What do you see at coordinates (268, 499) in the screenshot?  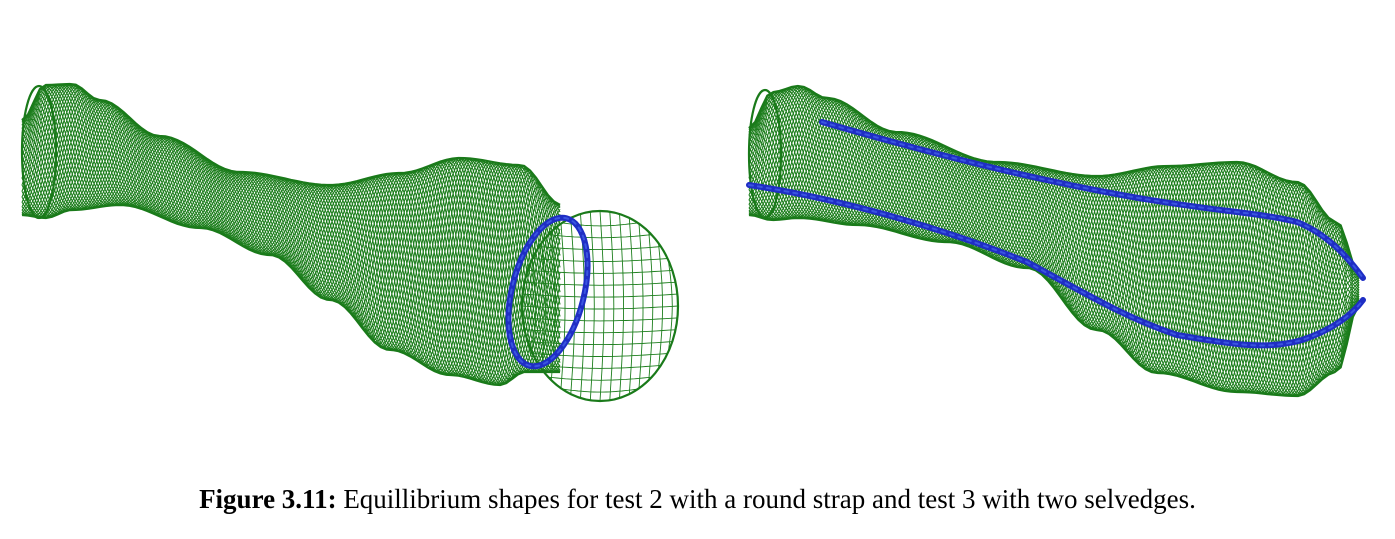 I see `figure-label: Figure 3.11:` at bounding box center [268, 499].